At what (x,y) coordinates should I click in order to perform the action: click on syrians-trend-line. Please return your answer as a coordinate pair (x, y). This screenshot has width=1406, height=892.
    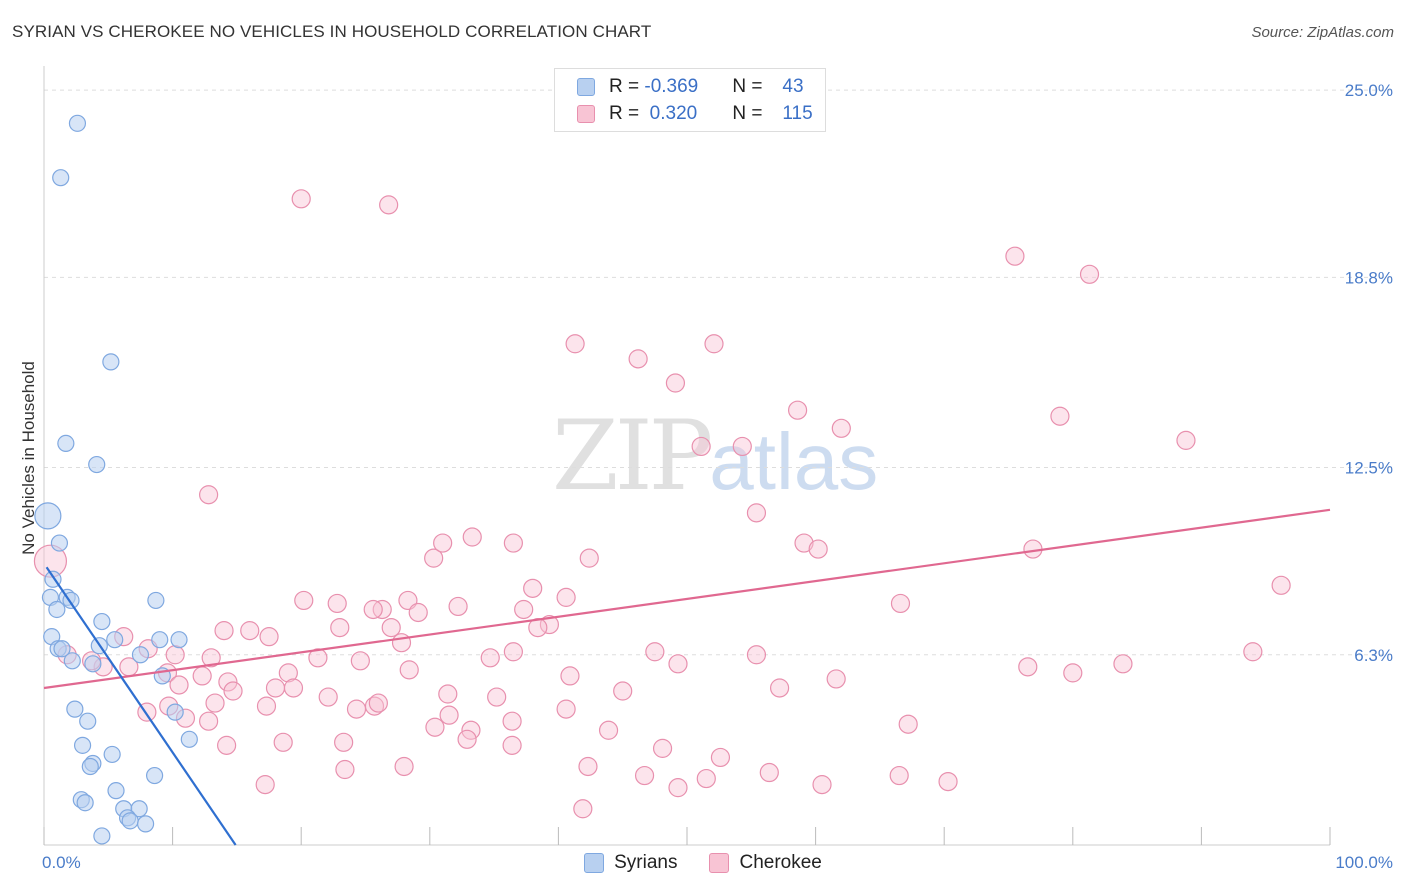
    Looking at the image, I should click on (141, 706).